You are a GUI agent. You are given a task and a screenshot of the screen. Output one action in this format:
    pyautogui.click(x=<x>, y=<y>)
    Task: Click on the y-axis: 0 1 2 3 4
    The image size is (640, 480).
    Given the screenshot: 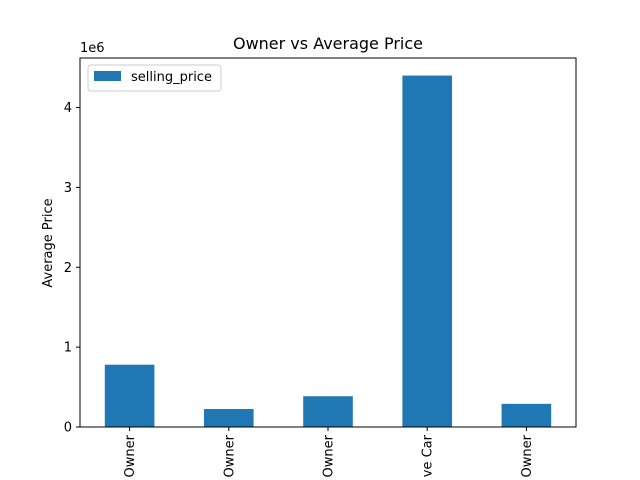 What is the action you would take?
    pyautogui.click(x=72, y=268)
    